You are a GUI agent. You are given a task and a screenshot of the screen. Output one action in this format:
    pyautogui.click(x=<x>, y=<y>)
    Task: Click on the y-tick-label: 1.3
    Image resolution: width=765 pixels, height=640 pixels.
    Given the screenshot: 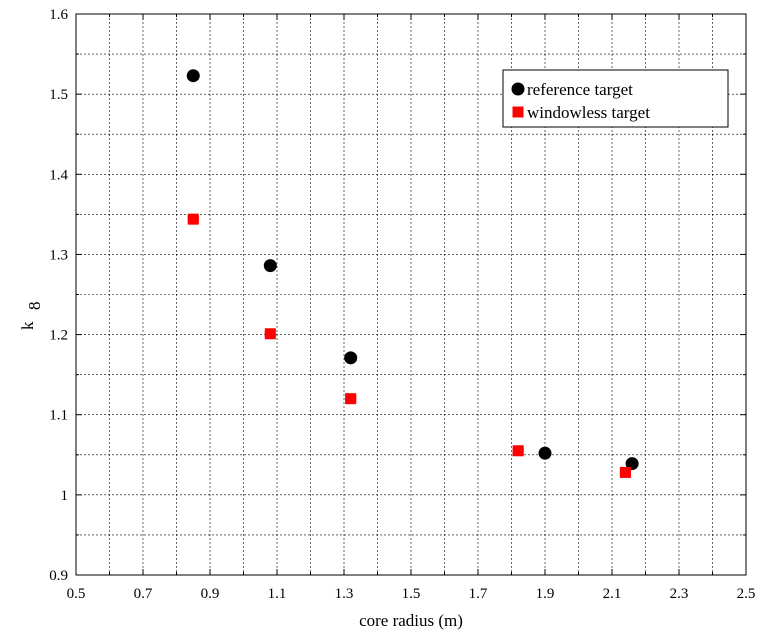 What is the action you would take?
    pyautogui.click(x=58, y=255)
    